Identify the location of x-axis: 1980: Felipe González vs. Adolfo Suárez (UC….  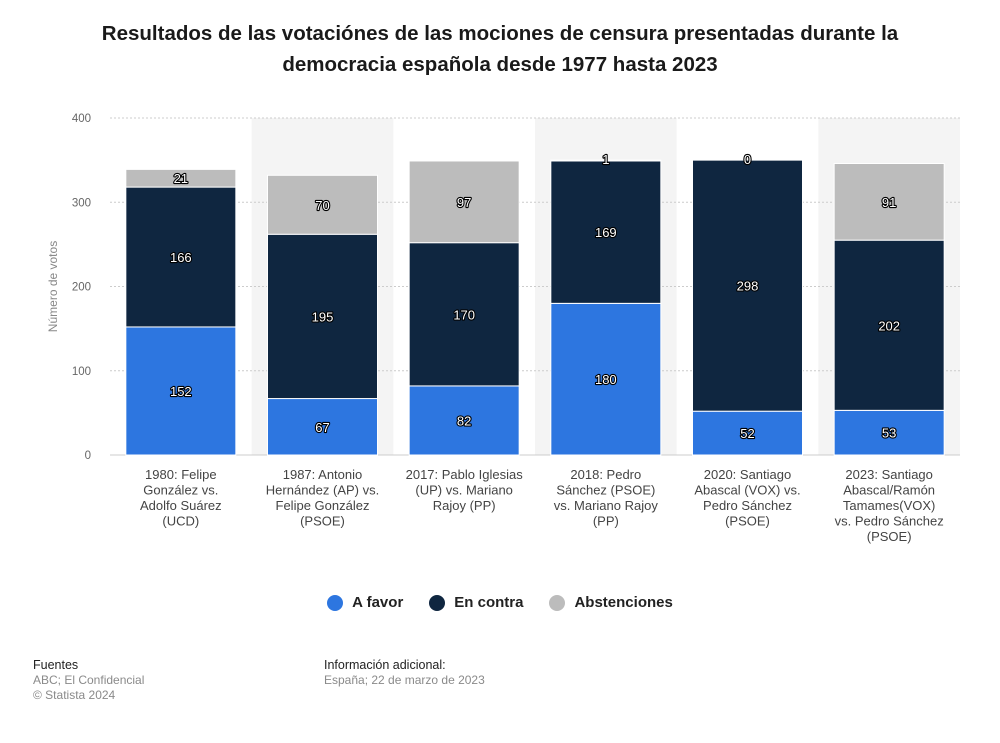
(542, 505).